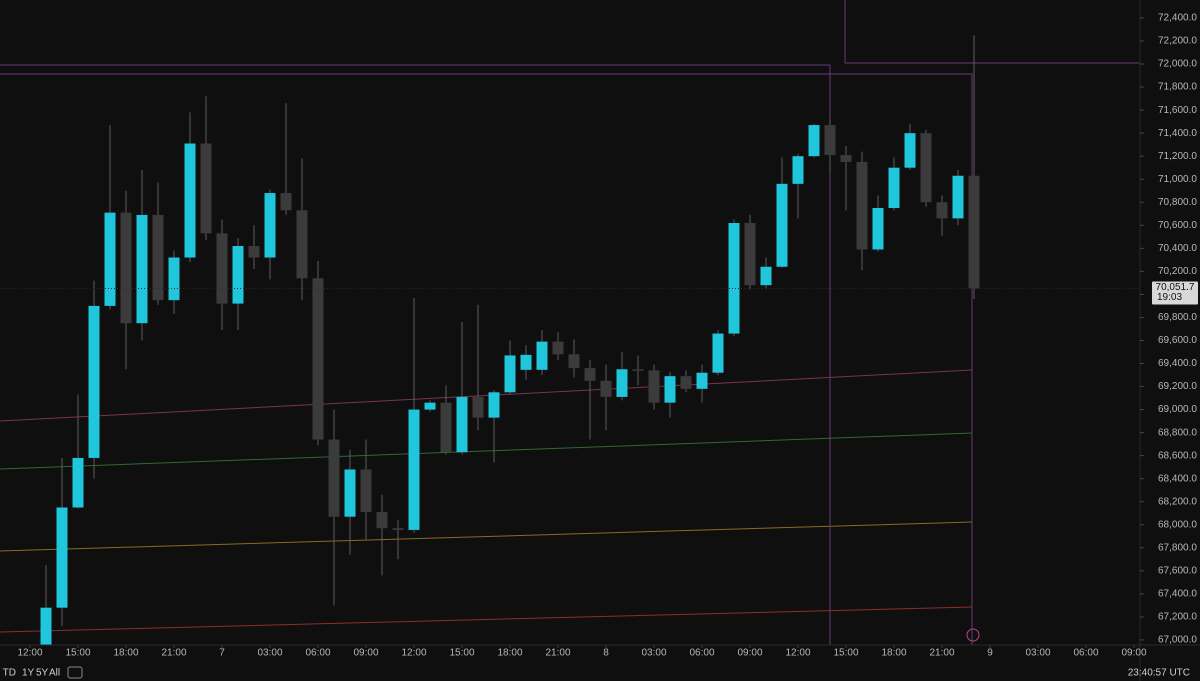  Describe the element at coordinates (54, 673) in the screenshot. I see `range-button: All` at that location.